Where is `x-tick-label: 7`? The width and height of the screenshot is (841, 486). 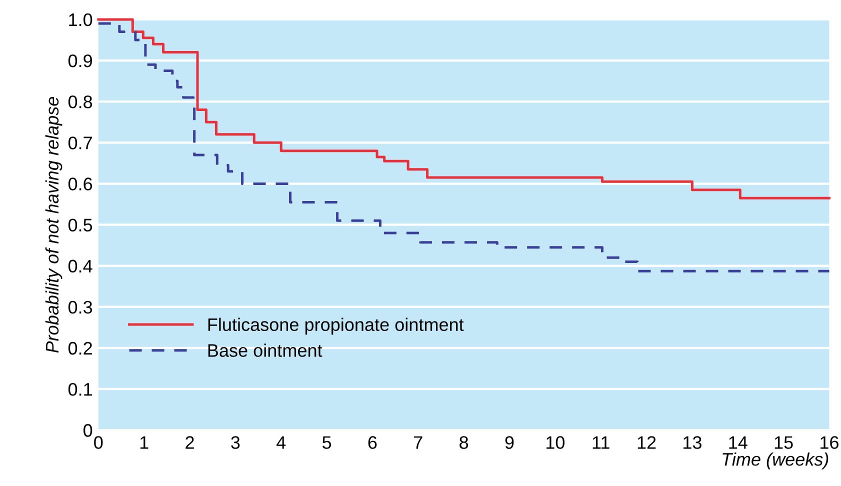 x-tick-label: 7 is located at coordinates (418, 442).